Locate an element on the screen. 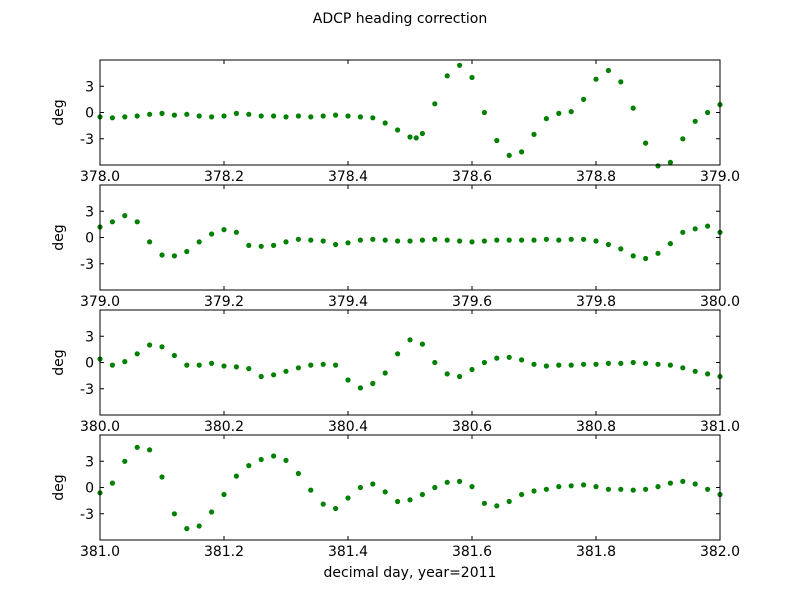 This screenshot has height=600, width=800. y-tick-label: 0 is located at coordinates (89, 114).